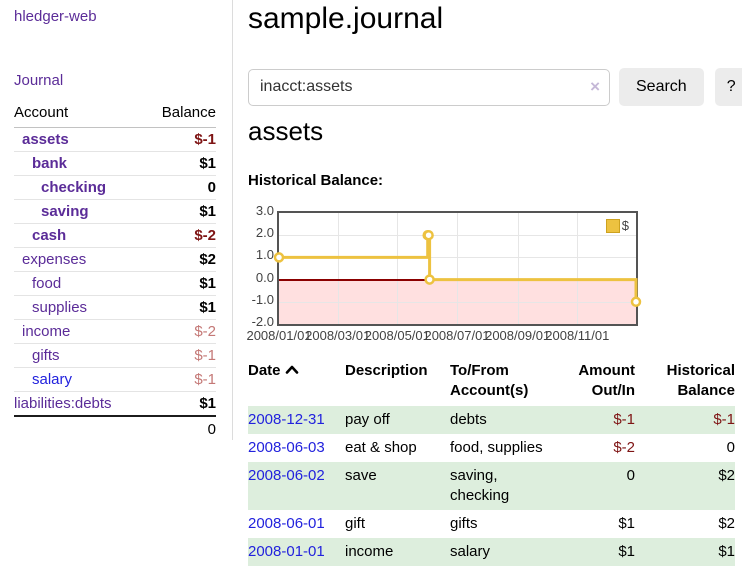 This screenshot has width=742, height=582. I want to click on transaction-description: pay off, so click(367, 419).